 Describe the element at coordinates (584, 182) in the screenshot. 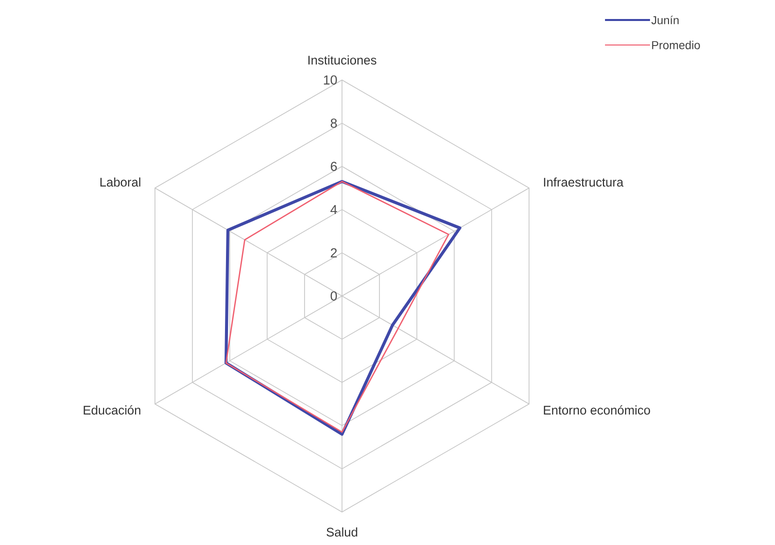

I see `spoke-label: Infraestructura` at that location.